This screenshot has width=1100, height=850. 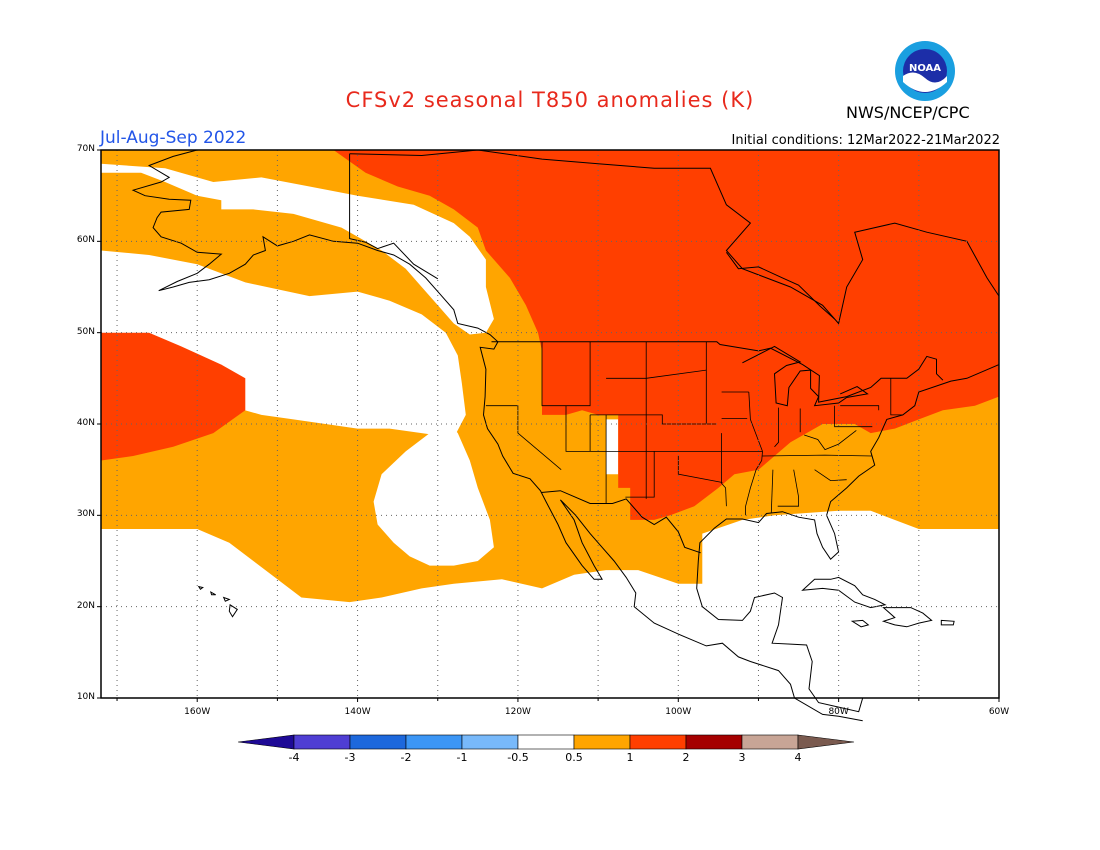 I want to click on colorbar-label: -0.5, so click(x=518, y=757).